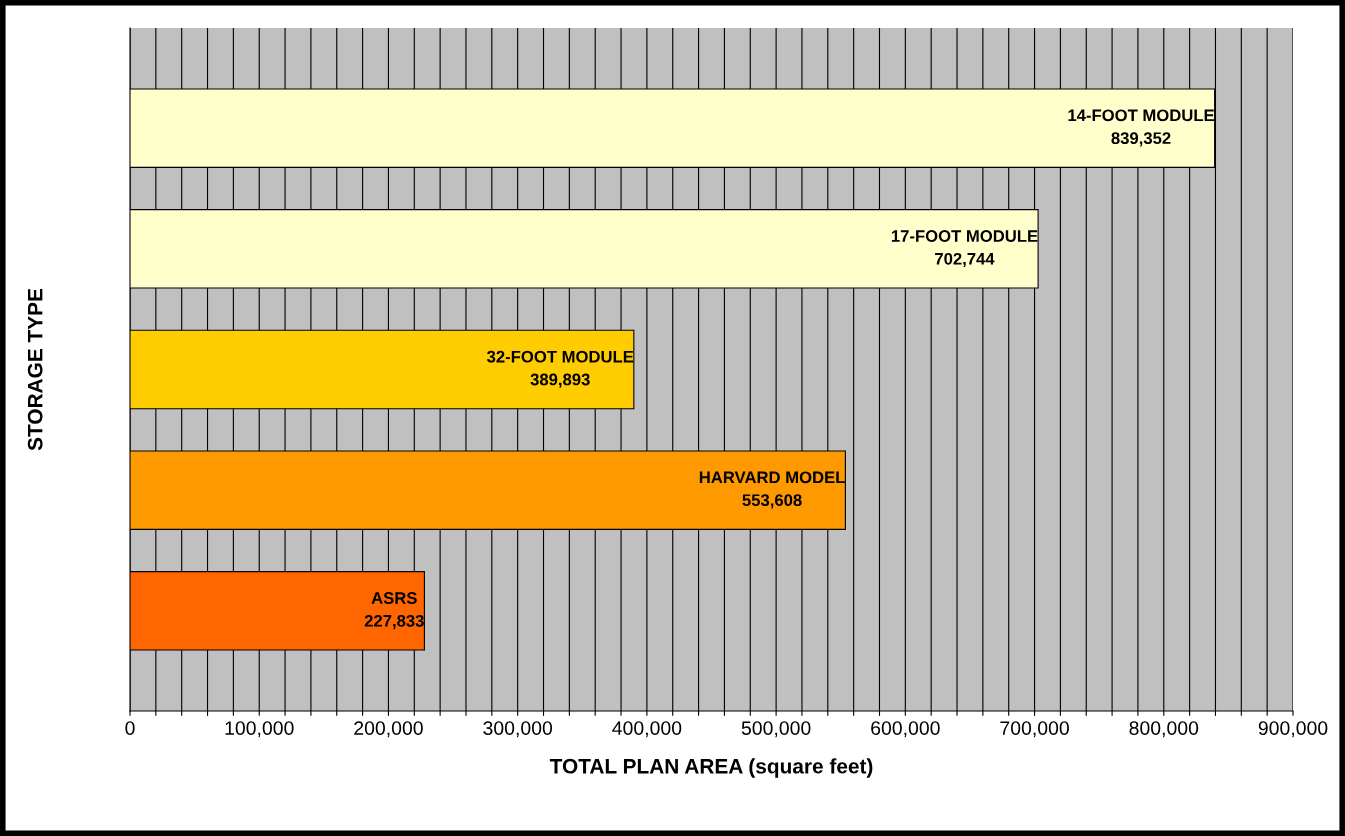 This screenshot has height=836, width=1345. What do you see at coordinates (772, 501) in the screenshot?
I see `data-label: 553,608` at bounding box center [772, 501].